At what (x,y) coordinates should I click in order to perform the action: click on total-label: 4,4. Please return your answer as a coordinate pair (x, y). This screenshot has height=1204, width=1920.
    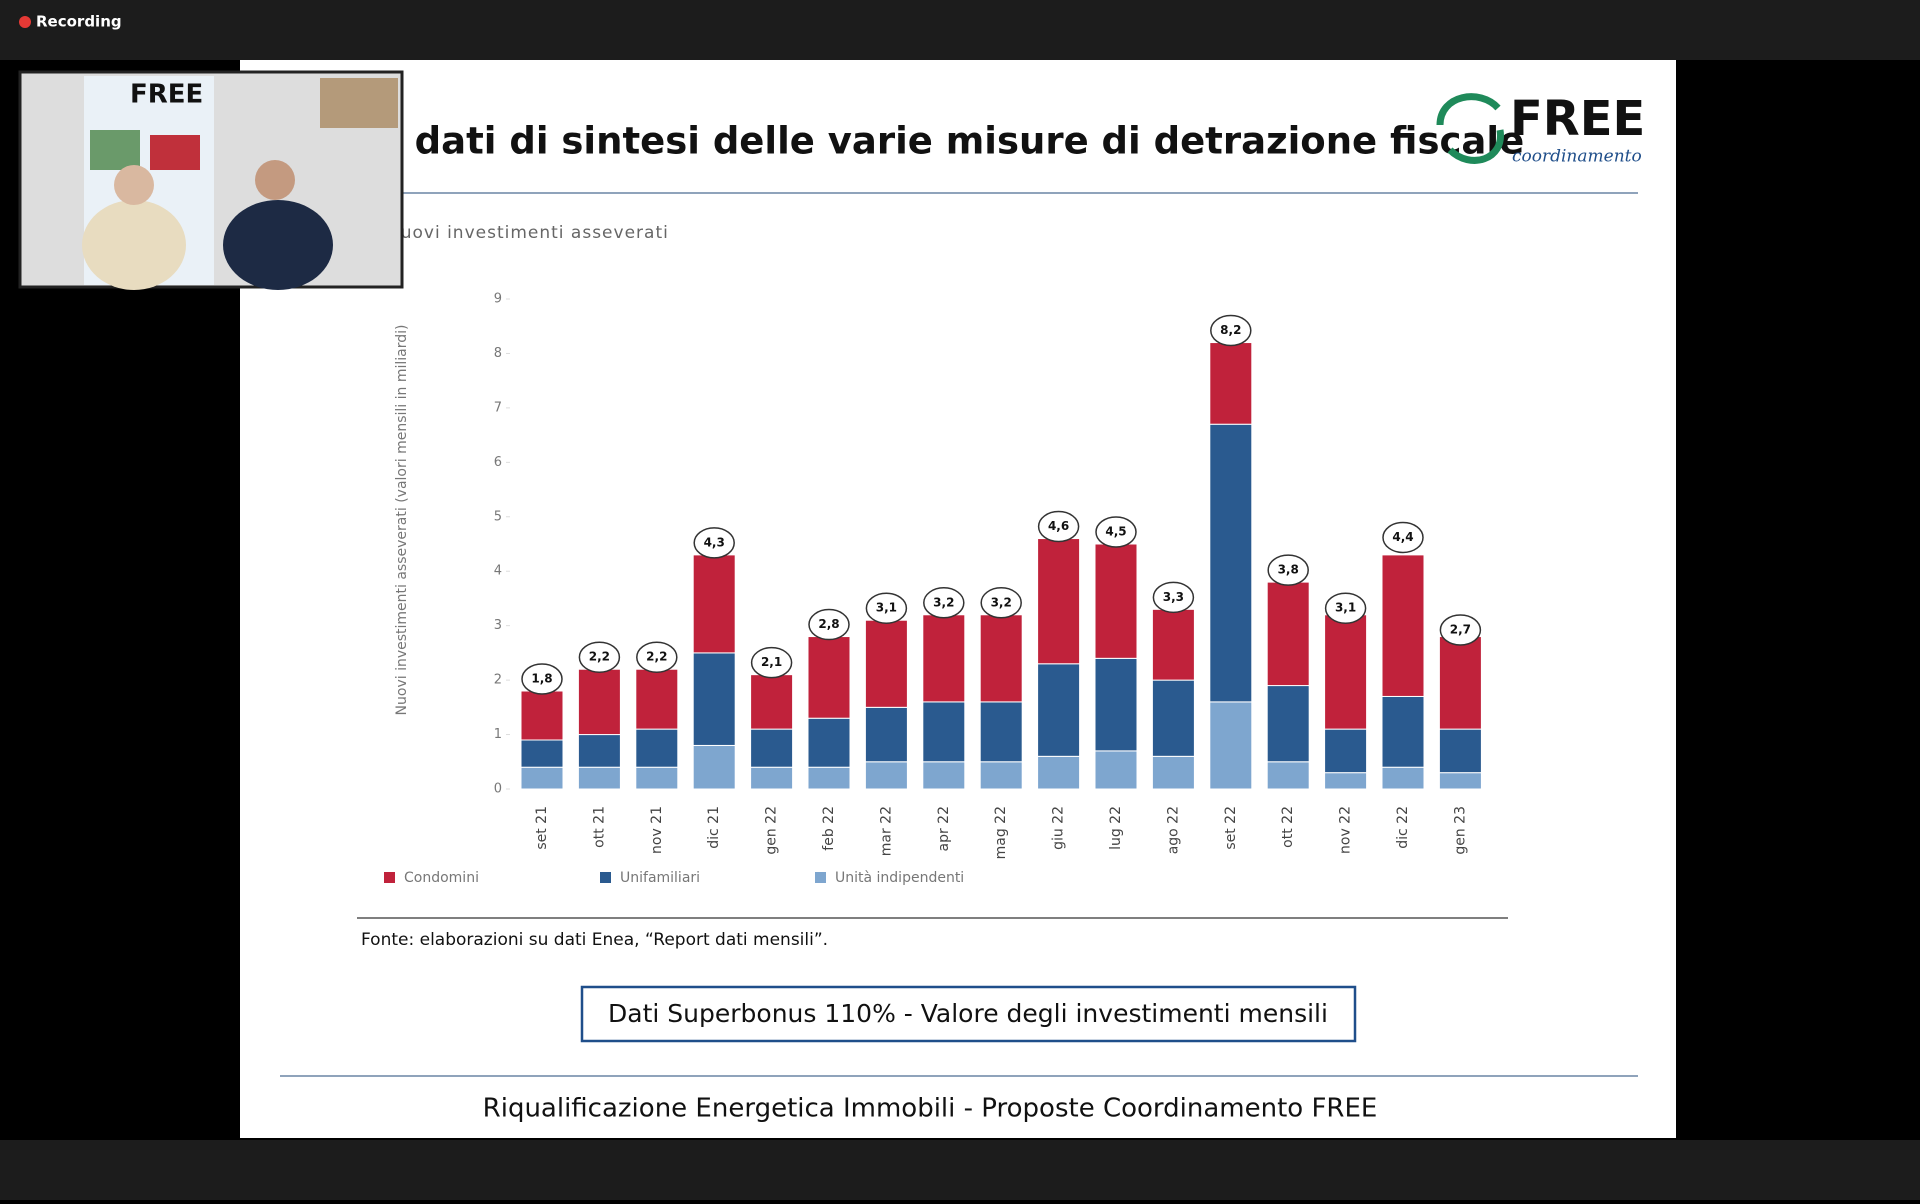
    Looking at the image, I should click on (1402, 537).